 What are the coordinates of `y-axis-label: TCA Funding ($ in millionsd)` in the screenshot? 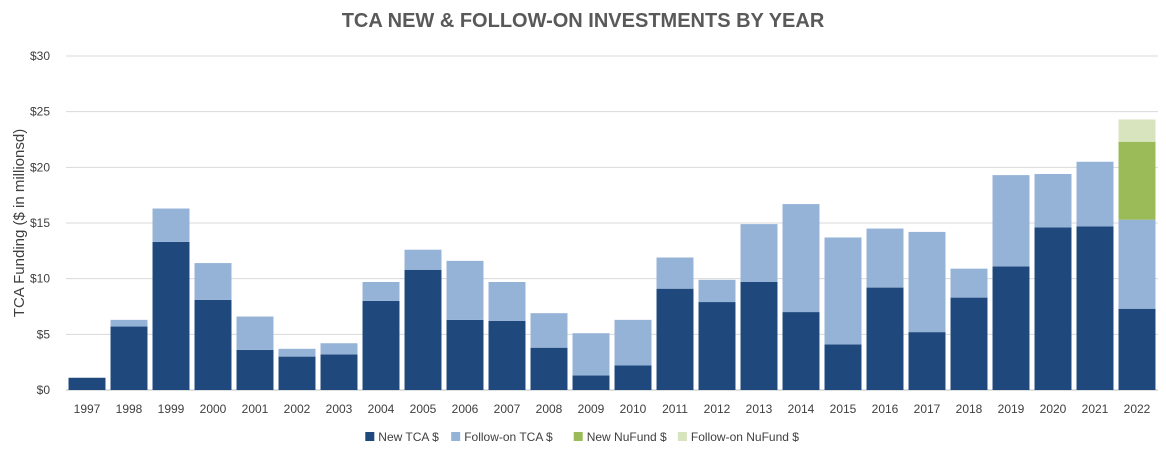 It's located at (19, 223).